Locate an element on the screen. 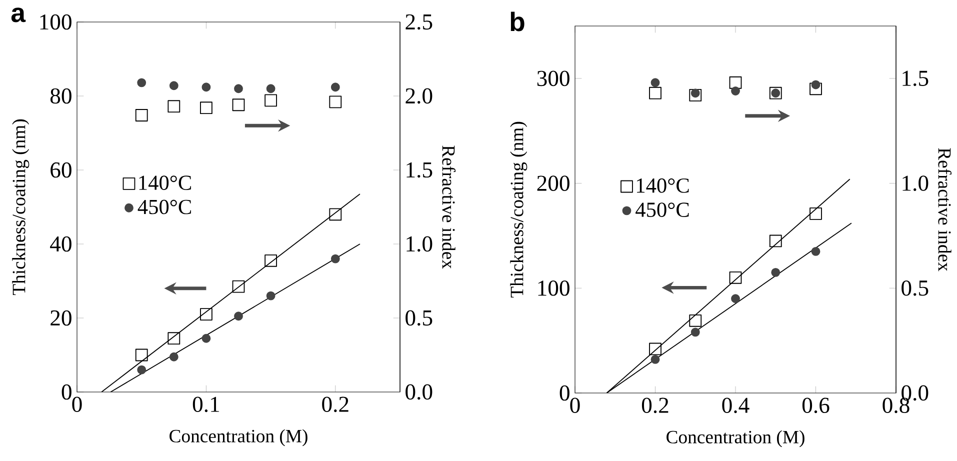 Image resolution: width=957 pixels, height=461 pixels. chart-title: a is located at coordinates (18, 15).